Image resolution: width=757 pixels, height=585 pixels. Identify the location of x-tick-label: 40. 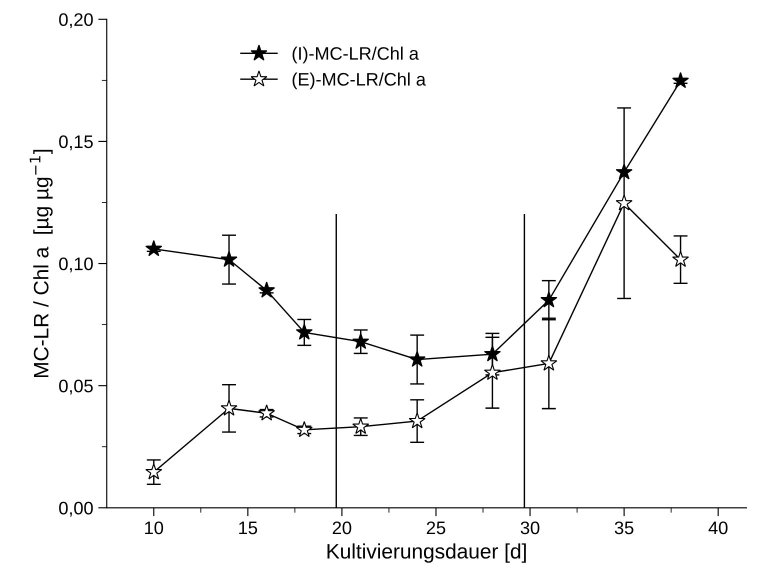
(718, 527).